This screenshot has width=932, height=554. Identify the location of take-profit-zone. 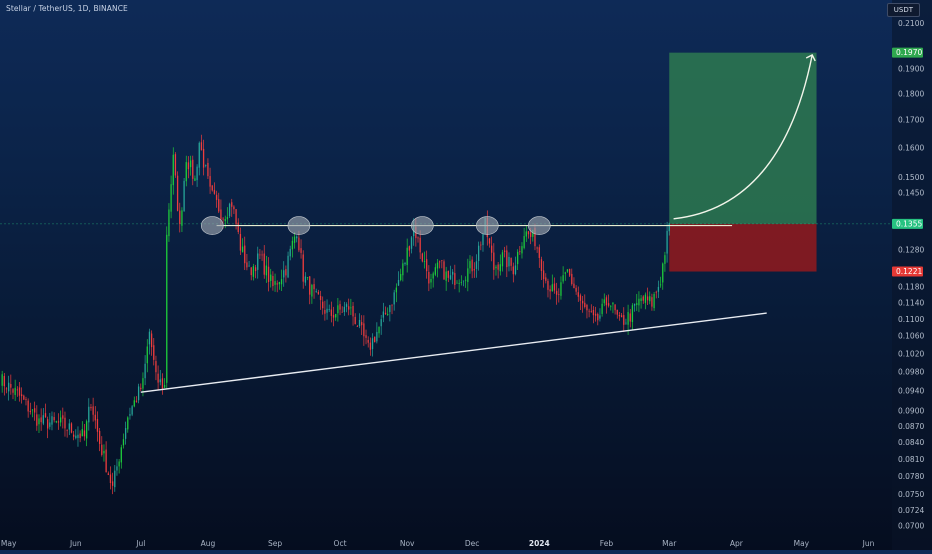
(743, 138).